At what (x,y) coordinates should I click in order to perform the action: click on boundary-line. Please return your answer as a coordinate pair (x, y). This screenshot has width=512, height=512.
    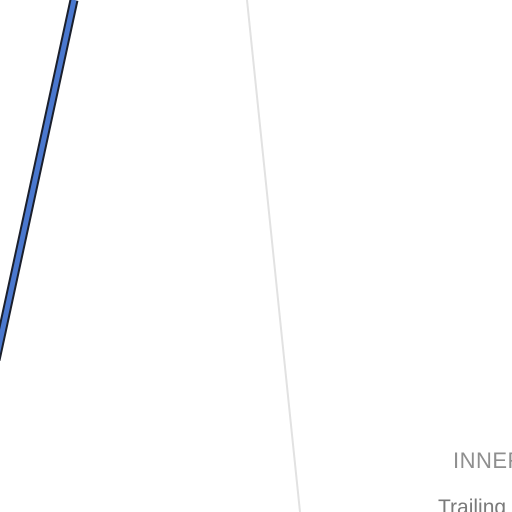
    Looking at the image, I should click on (273, 256).